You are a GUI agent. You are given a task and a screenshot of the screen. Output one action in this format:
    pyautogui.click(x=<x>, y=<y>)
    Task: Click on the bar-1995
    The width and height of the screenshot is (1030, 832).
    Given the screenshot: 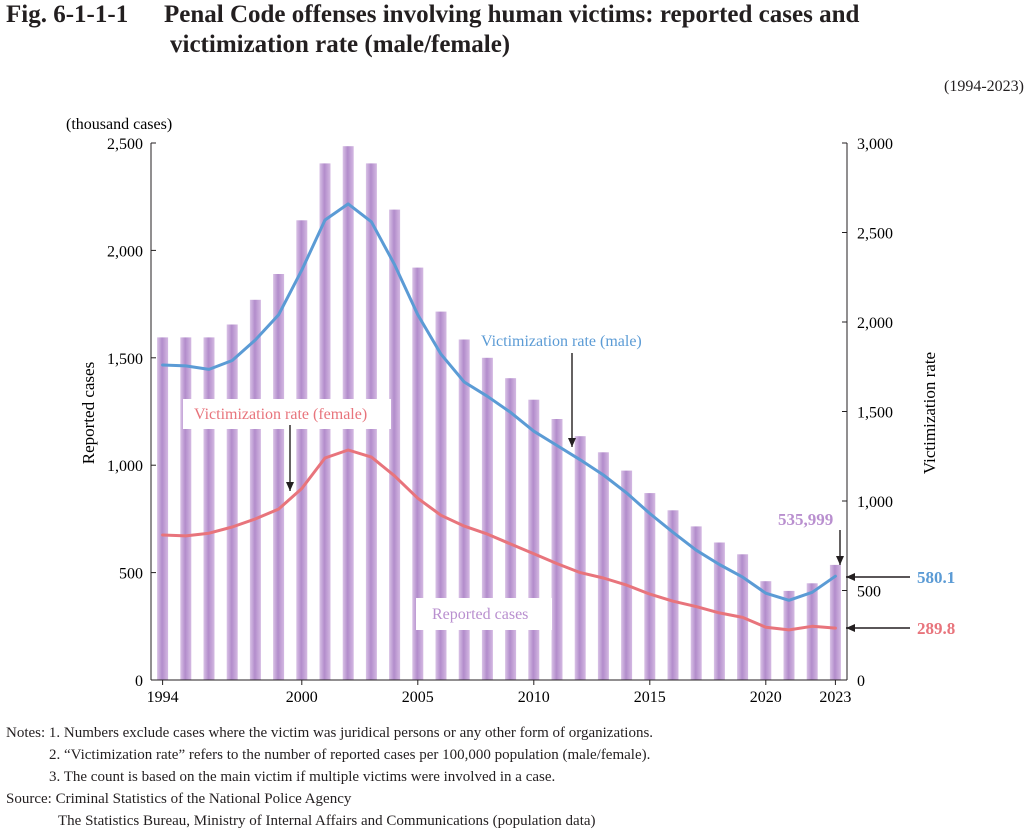 What is the action you would take?
    pyautogui.click(x=186, y=508)
    